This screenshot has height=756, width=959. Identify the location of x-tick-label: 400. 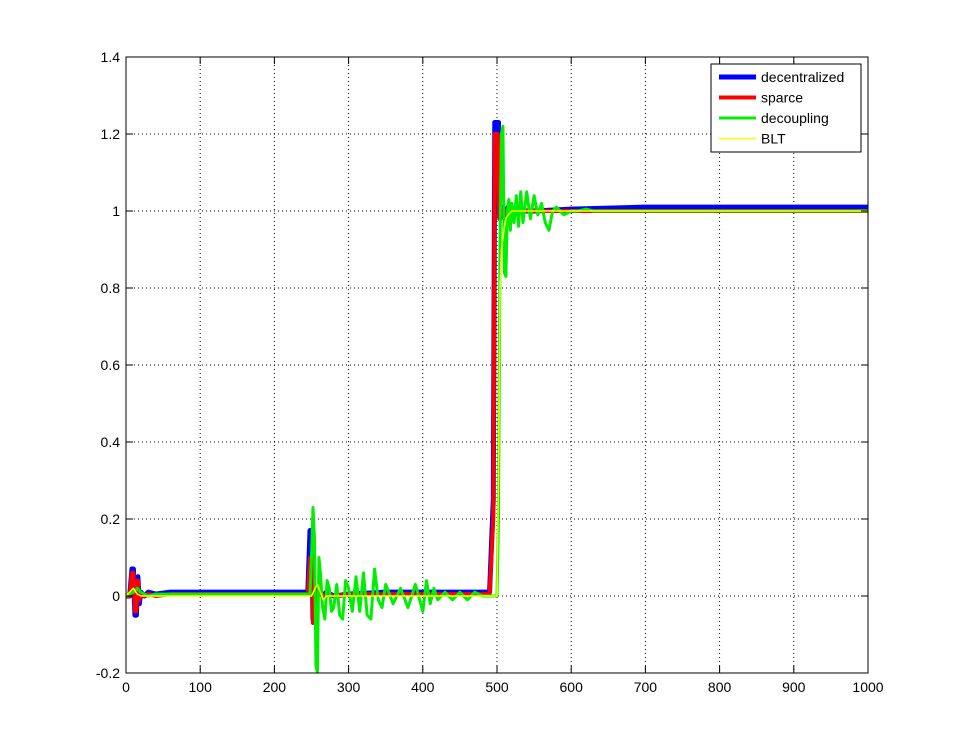
(423, 687).